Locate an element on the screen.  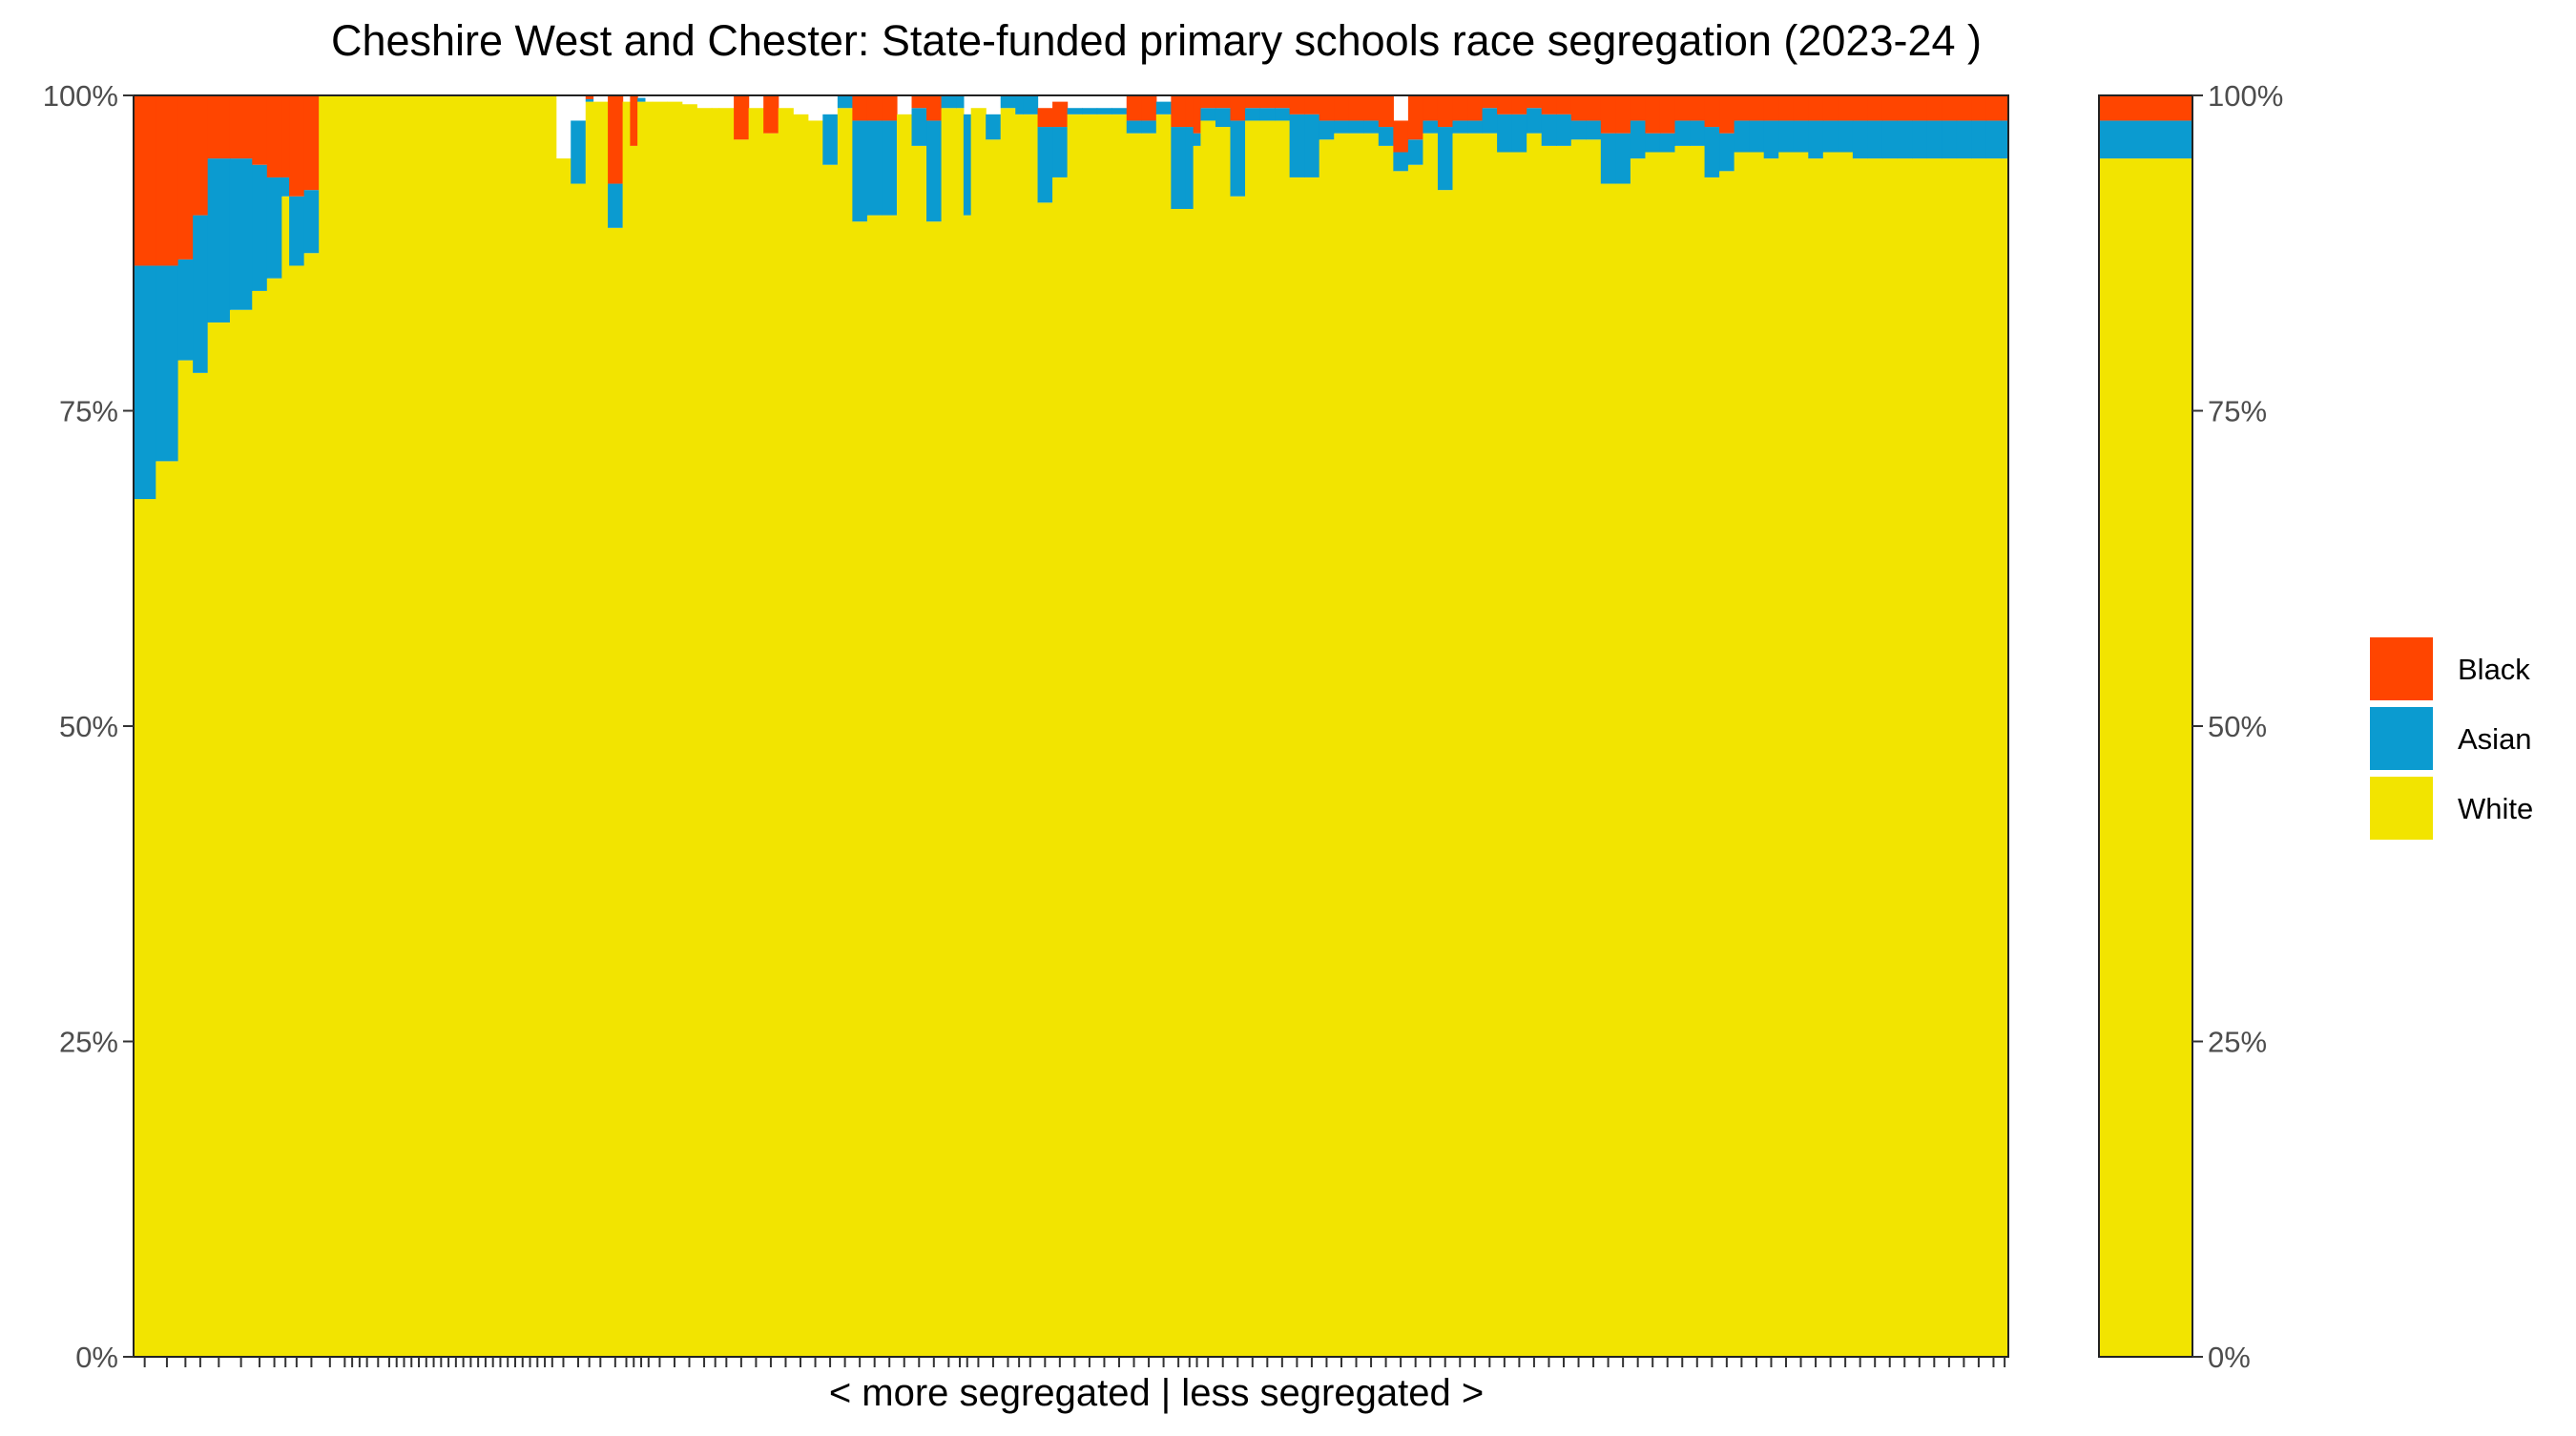
legend-item: Black is located at coordinates (2450, 668).